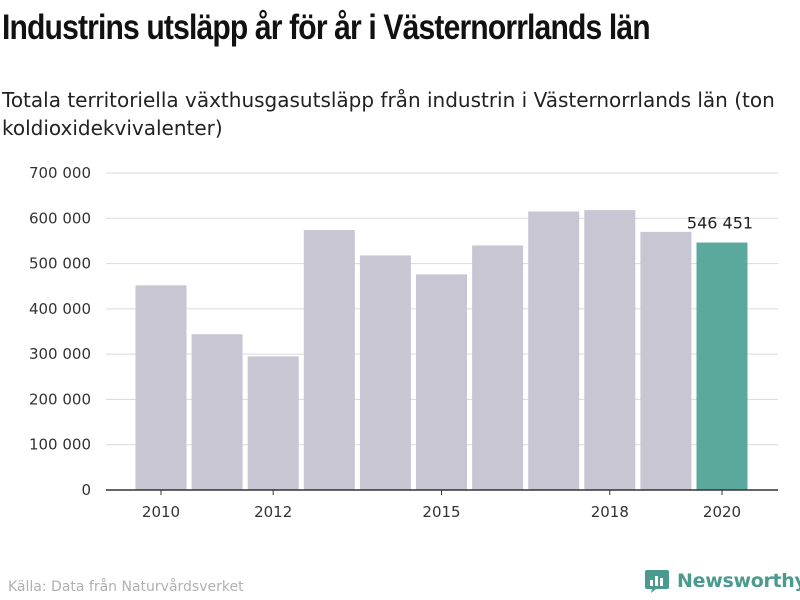  What do you see at coordinates (442, 492) in the screenshot?
I see `axes` at bounding box center [442, 492].